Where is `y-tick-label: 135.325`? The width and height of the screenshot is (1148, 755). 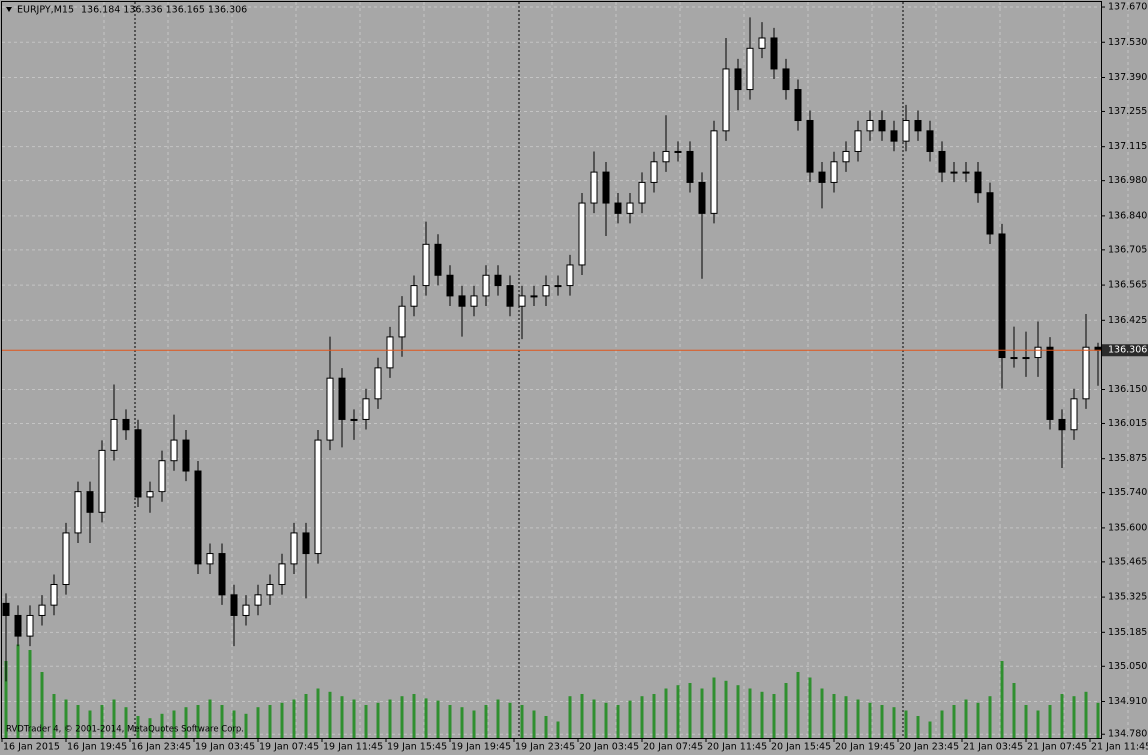 y-tick-label: 135.325 is located at coordinates (1127, 597).